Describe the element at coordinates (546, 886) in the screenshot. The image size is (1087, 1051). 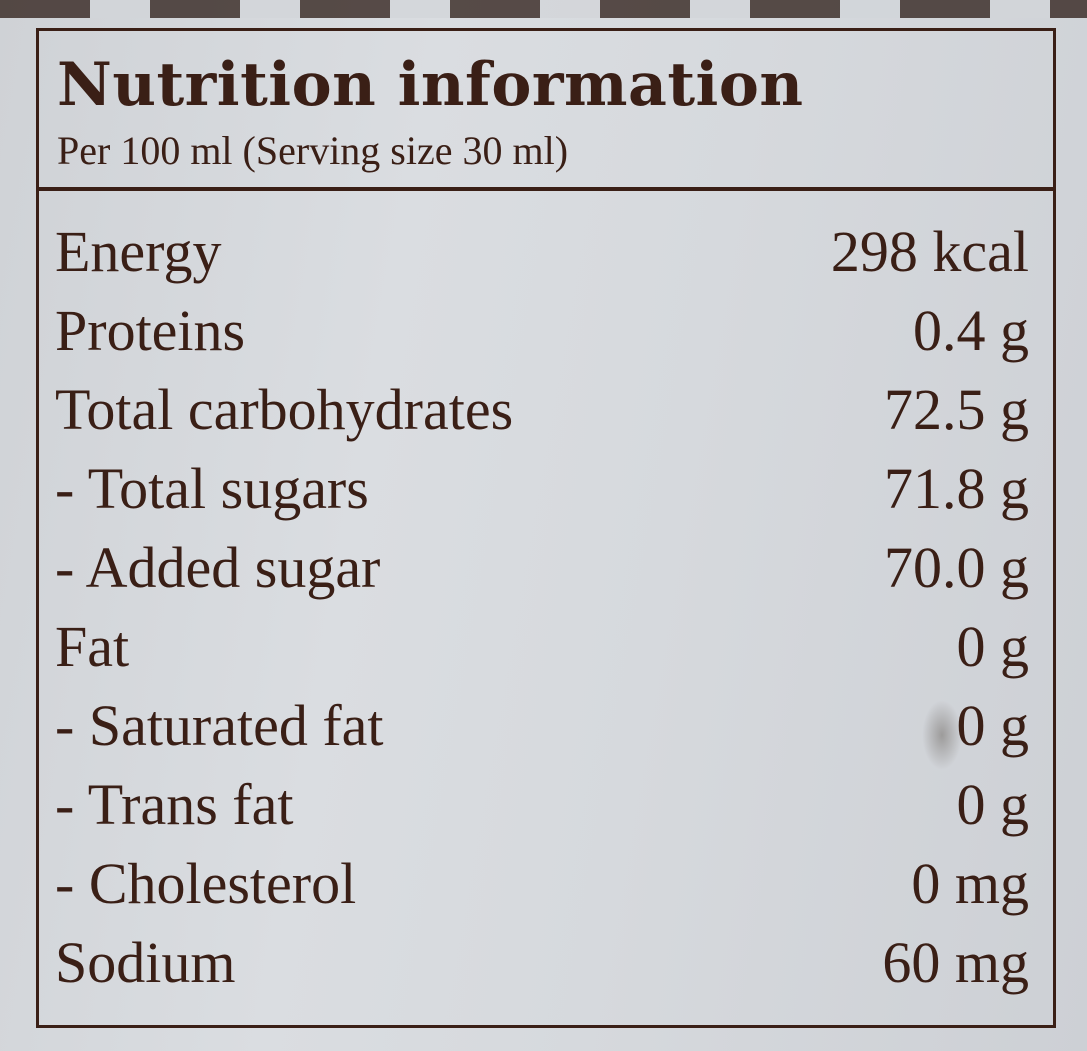
I see `nutrient-row-cholesterol: - Cholesterol 0 mg` at that location.